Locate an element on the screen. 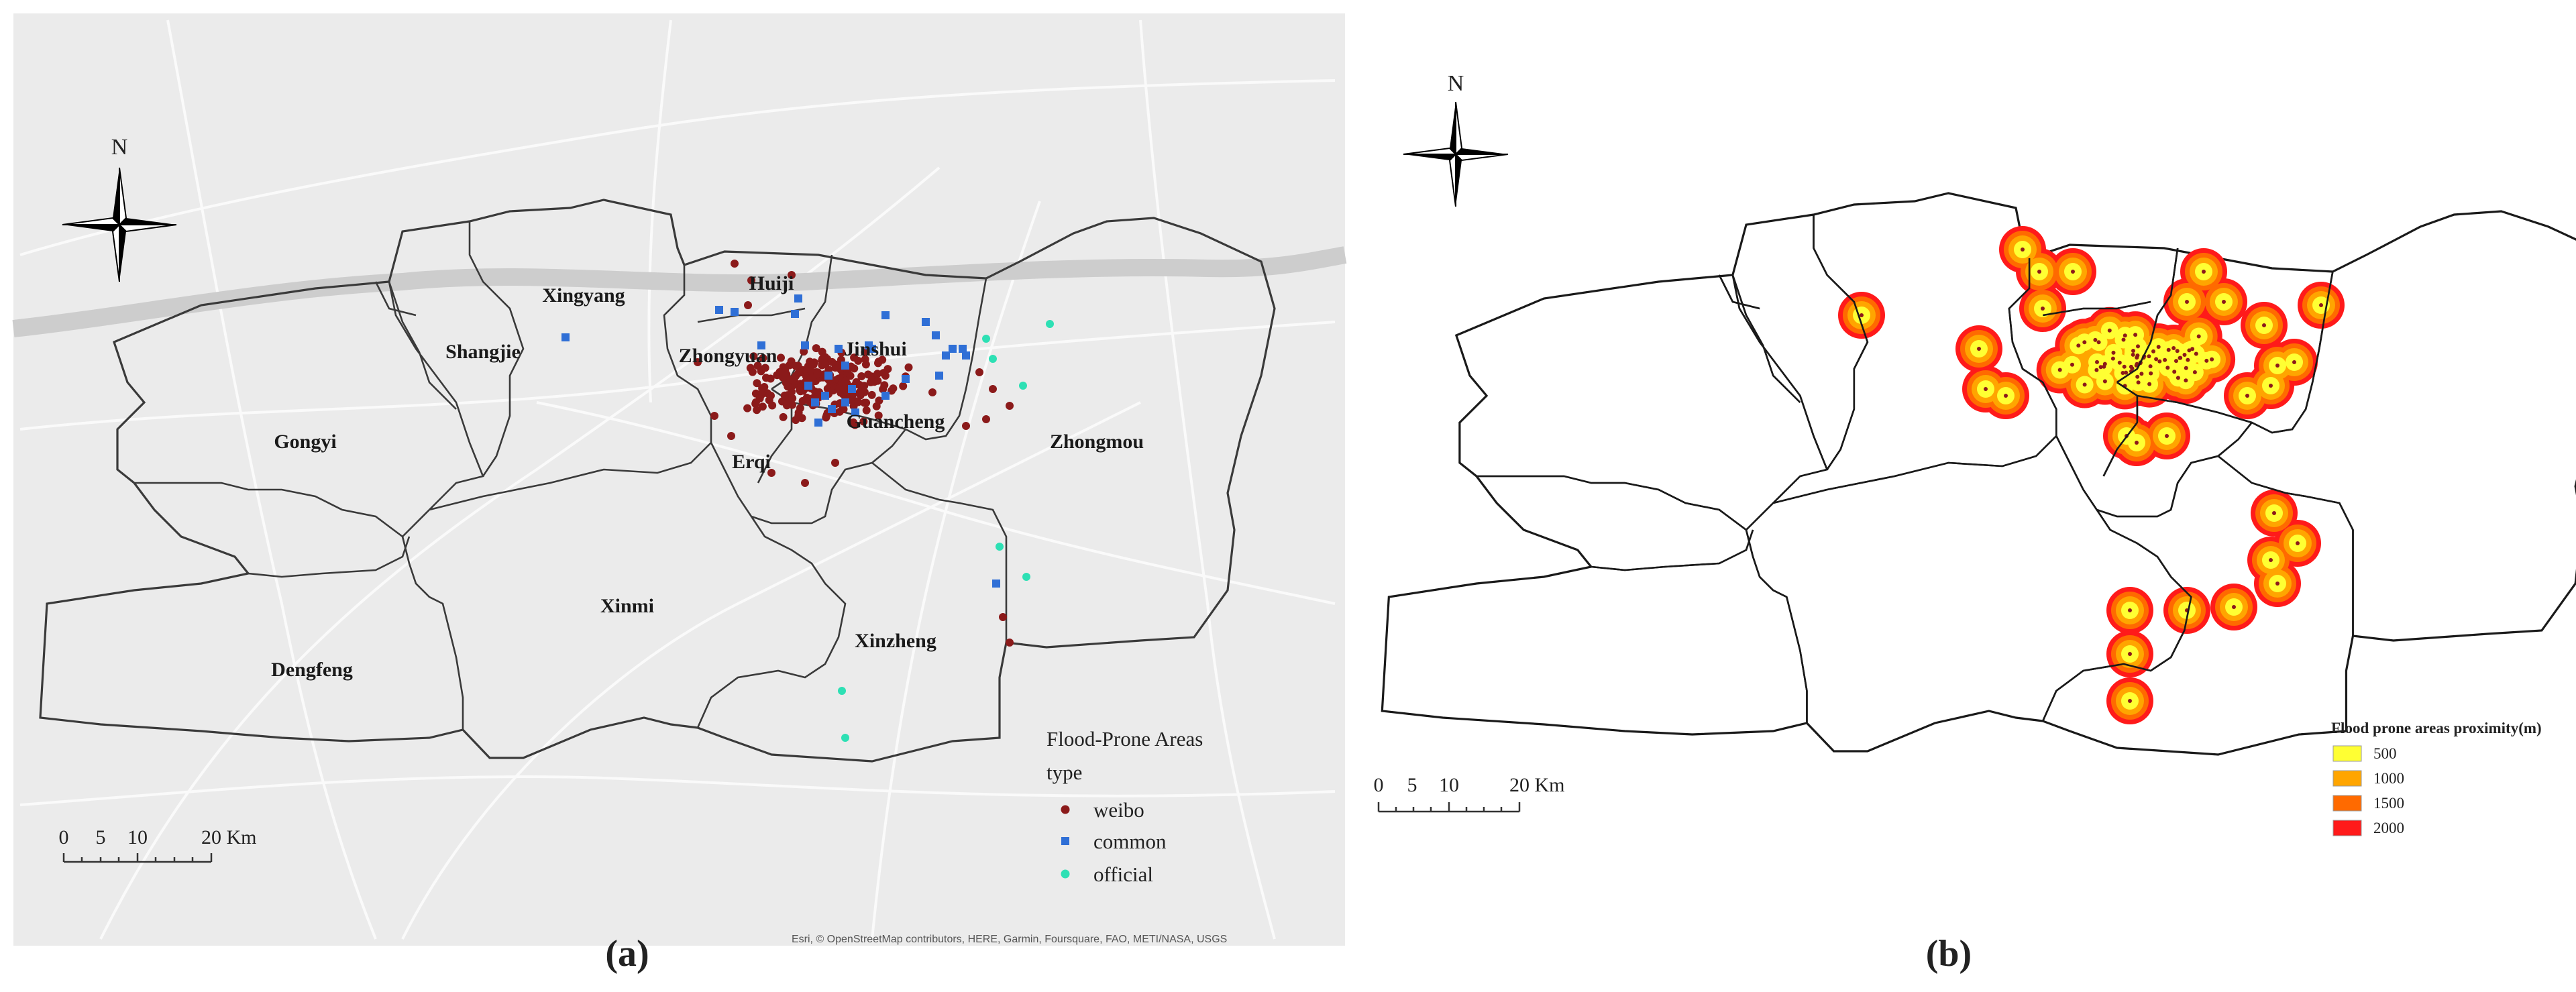 This screenshot has width=2576, height=992. legend-common-label: common is located at coordinates (1130, 841).